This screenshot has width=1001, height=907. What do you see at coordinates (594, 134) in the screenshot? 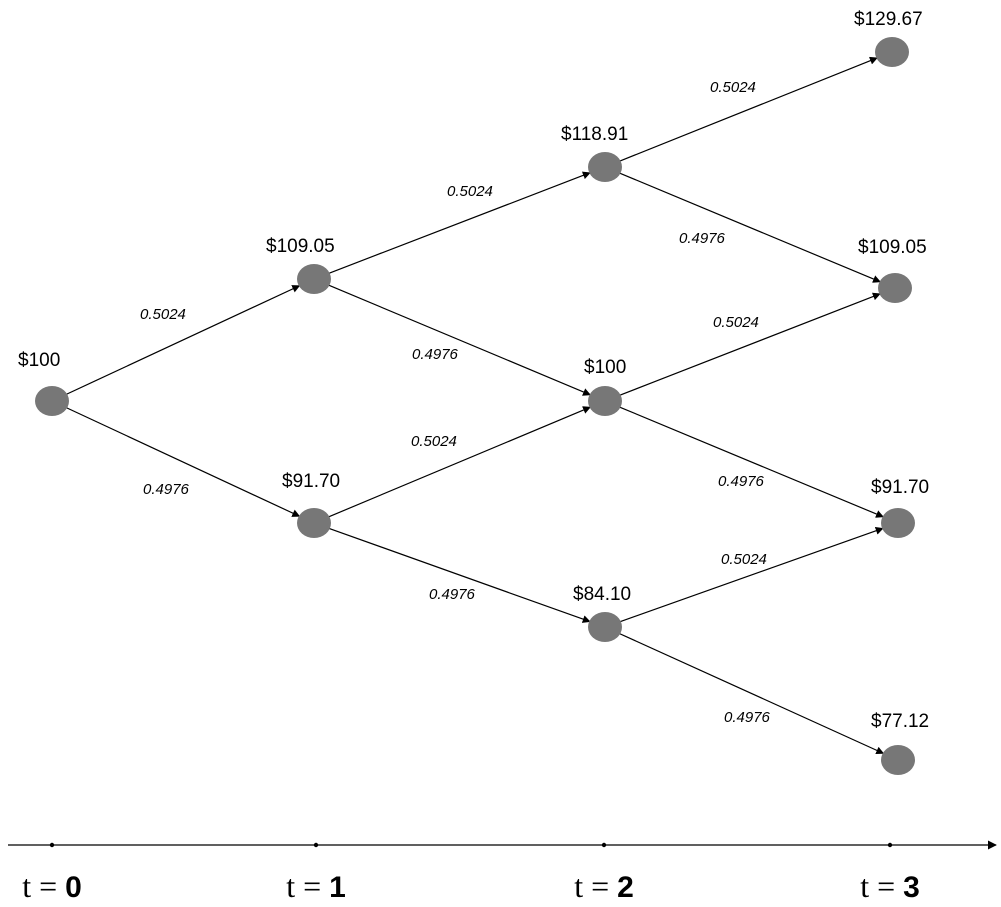
I see `price-label: $118.91` at bounding box center [594, 134].